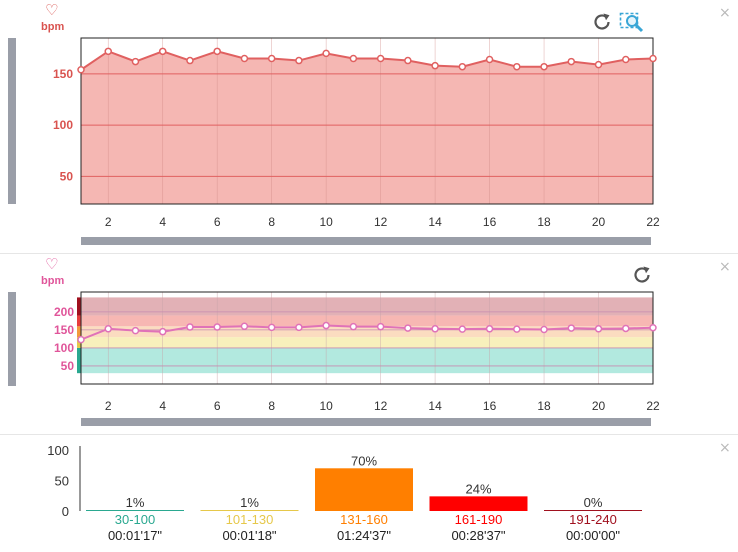 The width and height of the screenshot is (738, 552). I want to click on bar-value-label: 70%, so click(364, 460).